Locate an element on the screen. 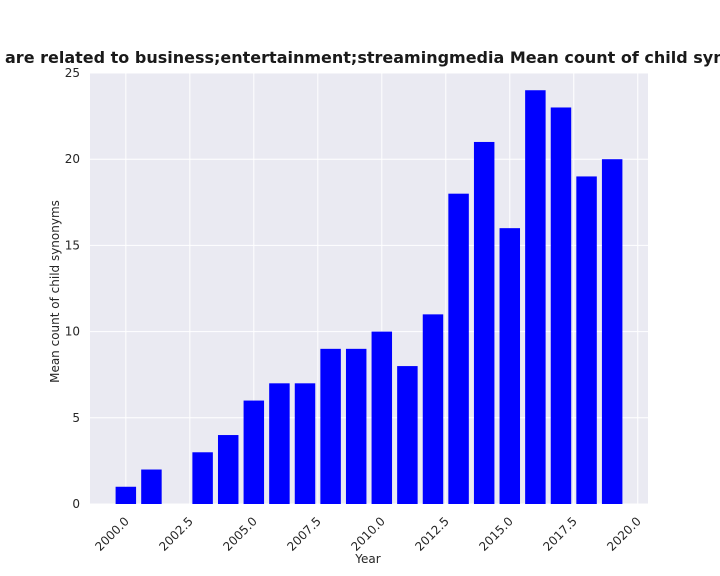  bar-2018 is located at coordinates (586, 340).